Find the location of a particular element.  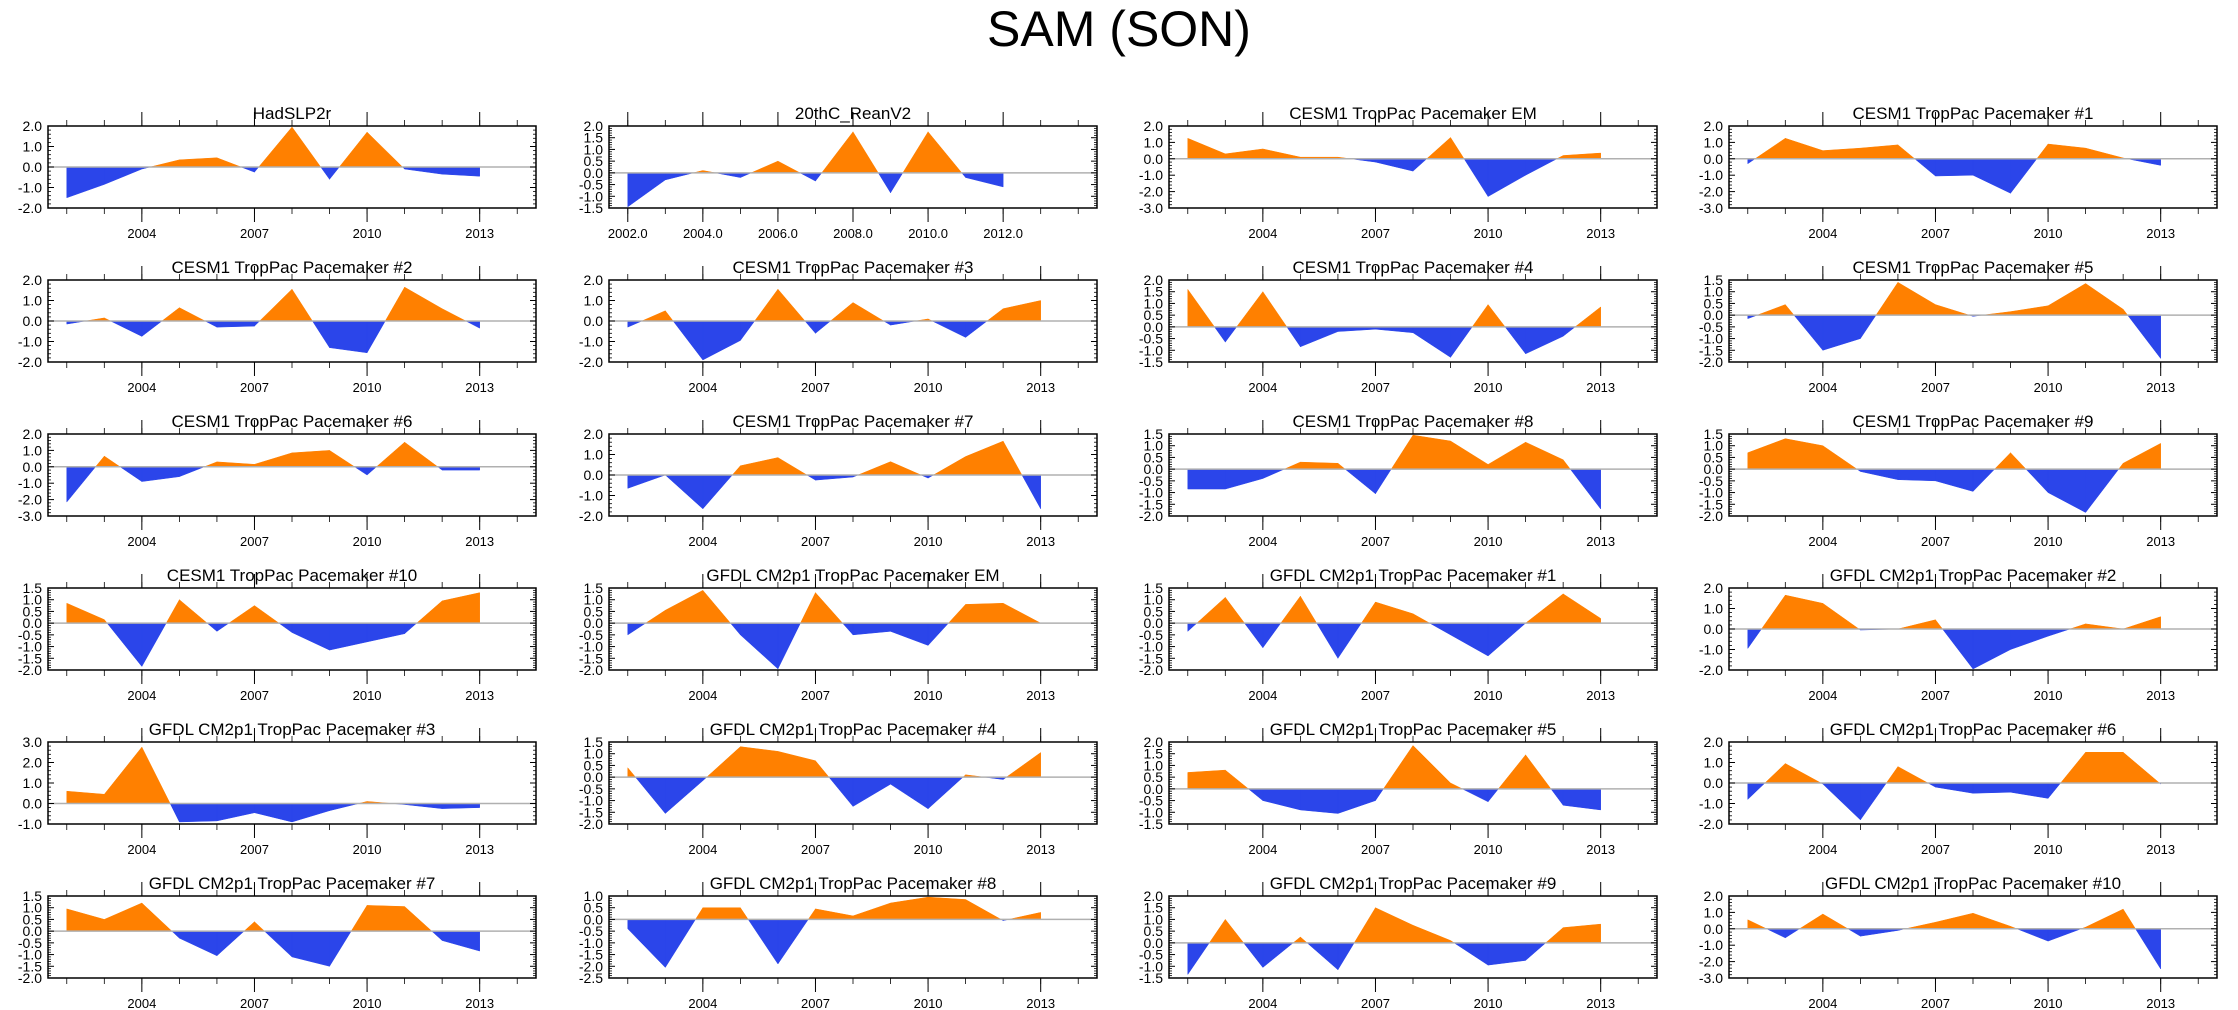

panel-title: GFDL CM2p1 TropPac Pacemaker #1 is located at coordinates (1413, 575).